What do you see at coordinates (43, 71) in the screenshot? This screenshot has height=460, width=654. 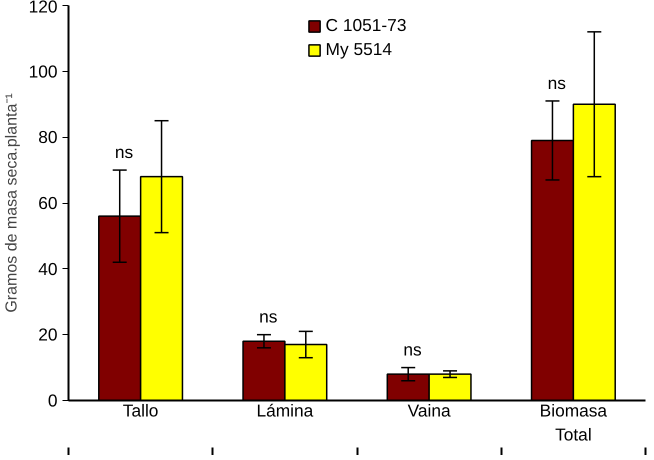 I see `y-tick-label: 100` at bounding box center [43, 71].